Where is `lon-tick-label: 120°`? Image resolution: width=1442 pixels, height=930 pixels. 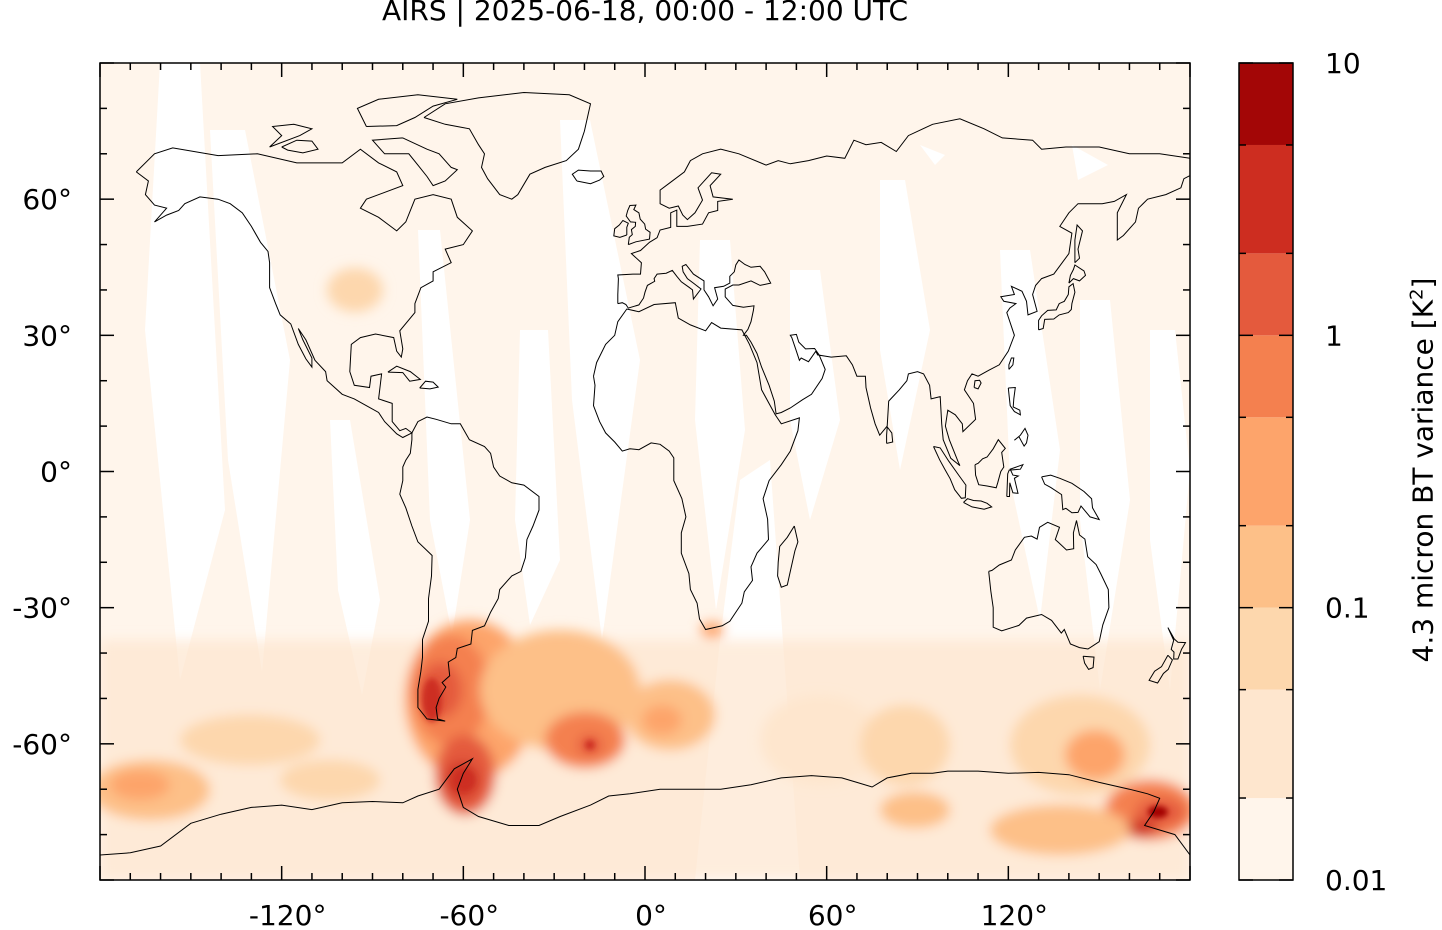
lon-tick-label: 120° is located at coordinates (1014, 914).